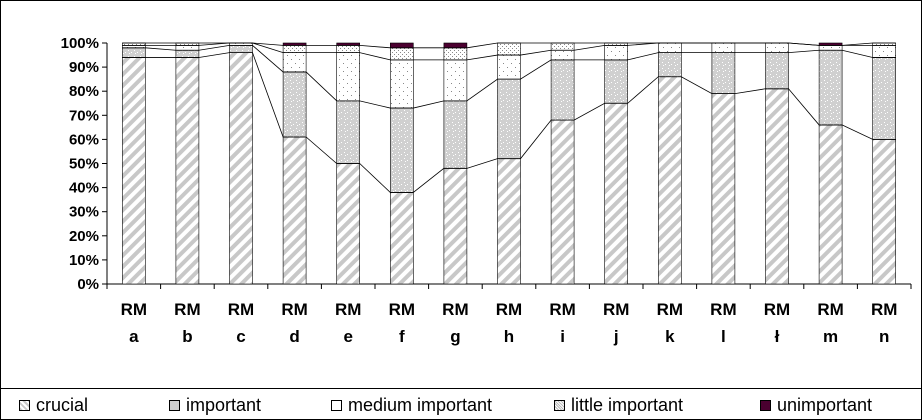 Image resolution: width=922 pixels, height=420 pixels. What do you see at coordinates (825, 405) in the screenshot?
I see `legend-label: unimportant` at bounding box center [825, 405].